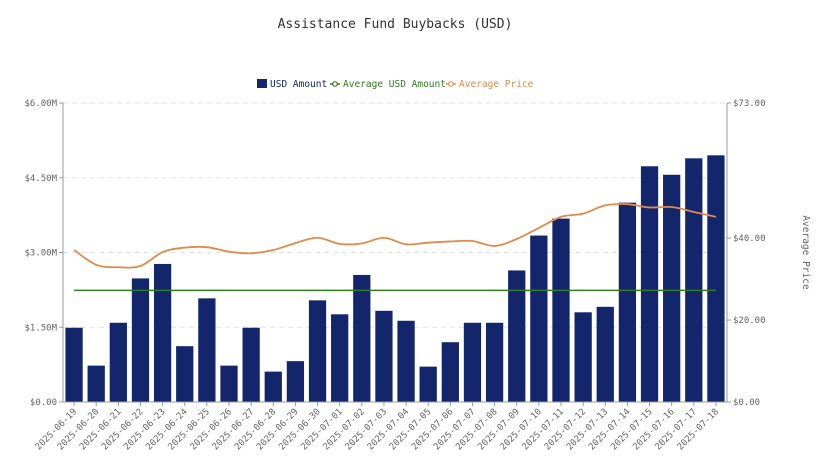  Describe the element at coordinates (335, 84) in the screenshot. I see `legend-marker-average-usd-amount` at that location.